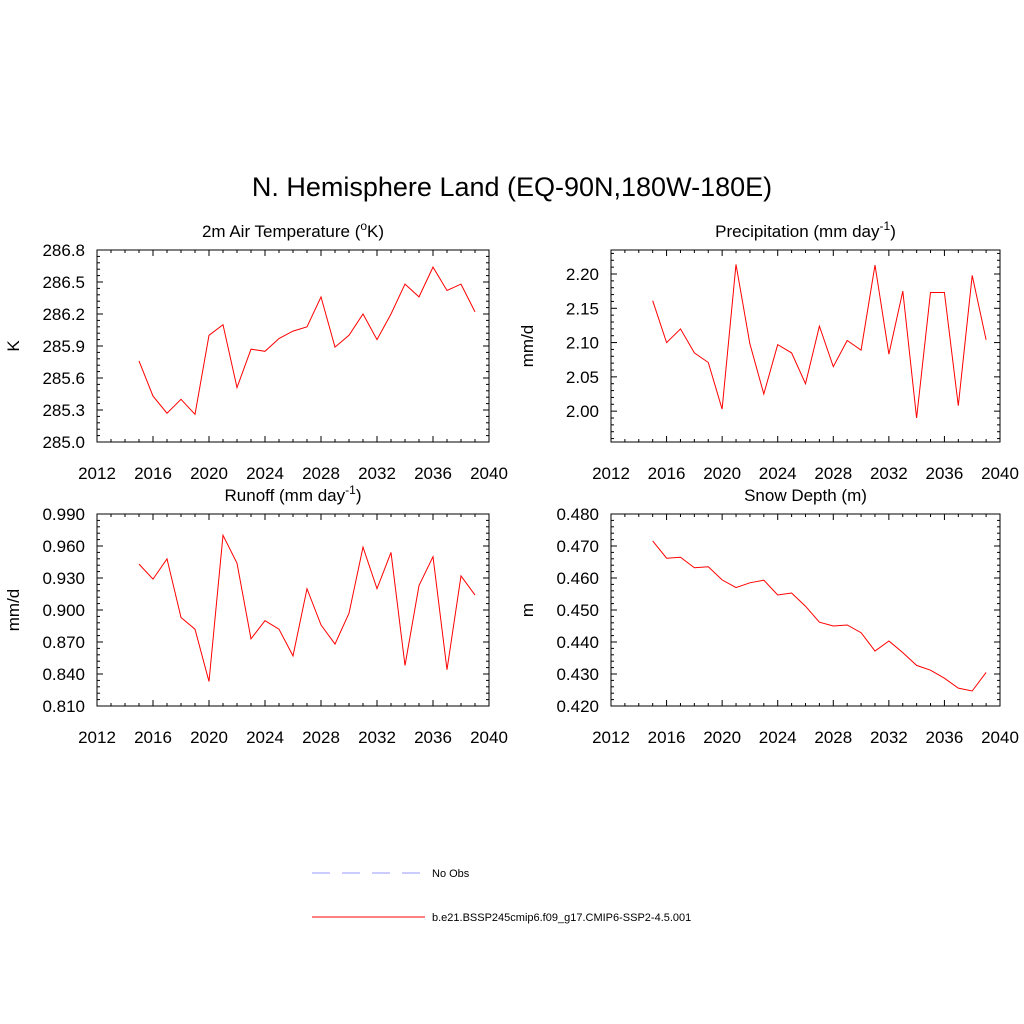  What do you see at coordinates (63, 410) in the screenshot?
I see `y-tick-label: 285.3` at bounding box center [63, 410].